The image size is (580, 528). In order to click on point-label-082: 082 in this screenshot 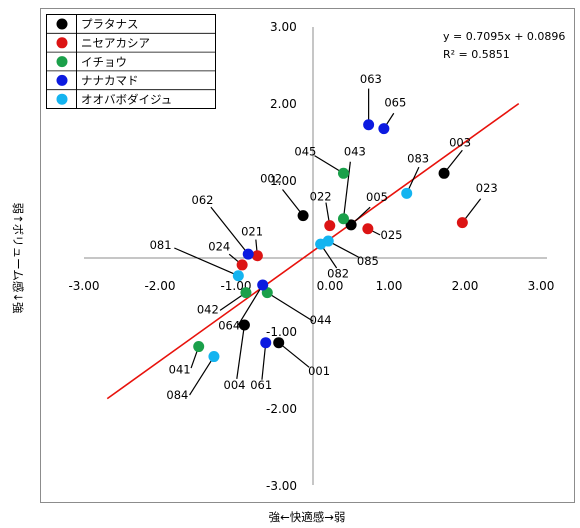, I will do `click(338, 273)`.